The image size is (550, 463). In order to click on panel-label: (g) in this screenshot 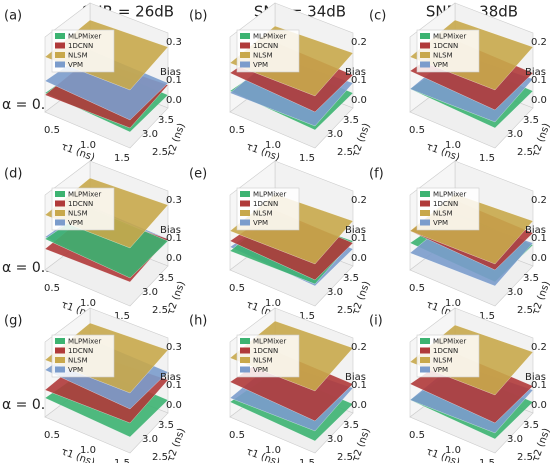, I will do `click(13, 321)`.